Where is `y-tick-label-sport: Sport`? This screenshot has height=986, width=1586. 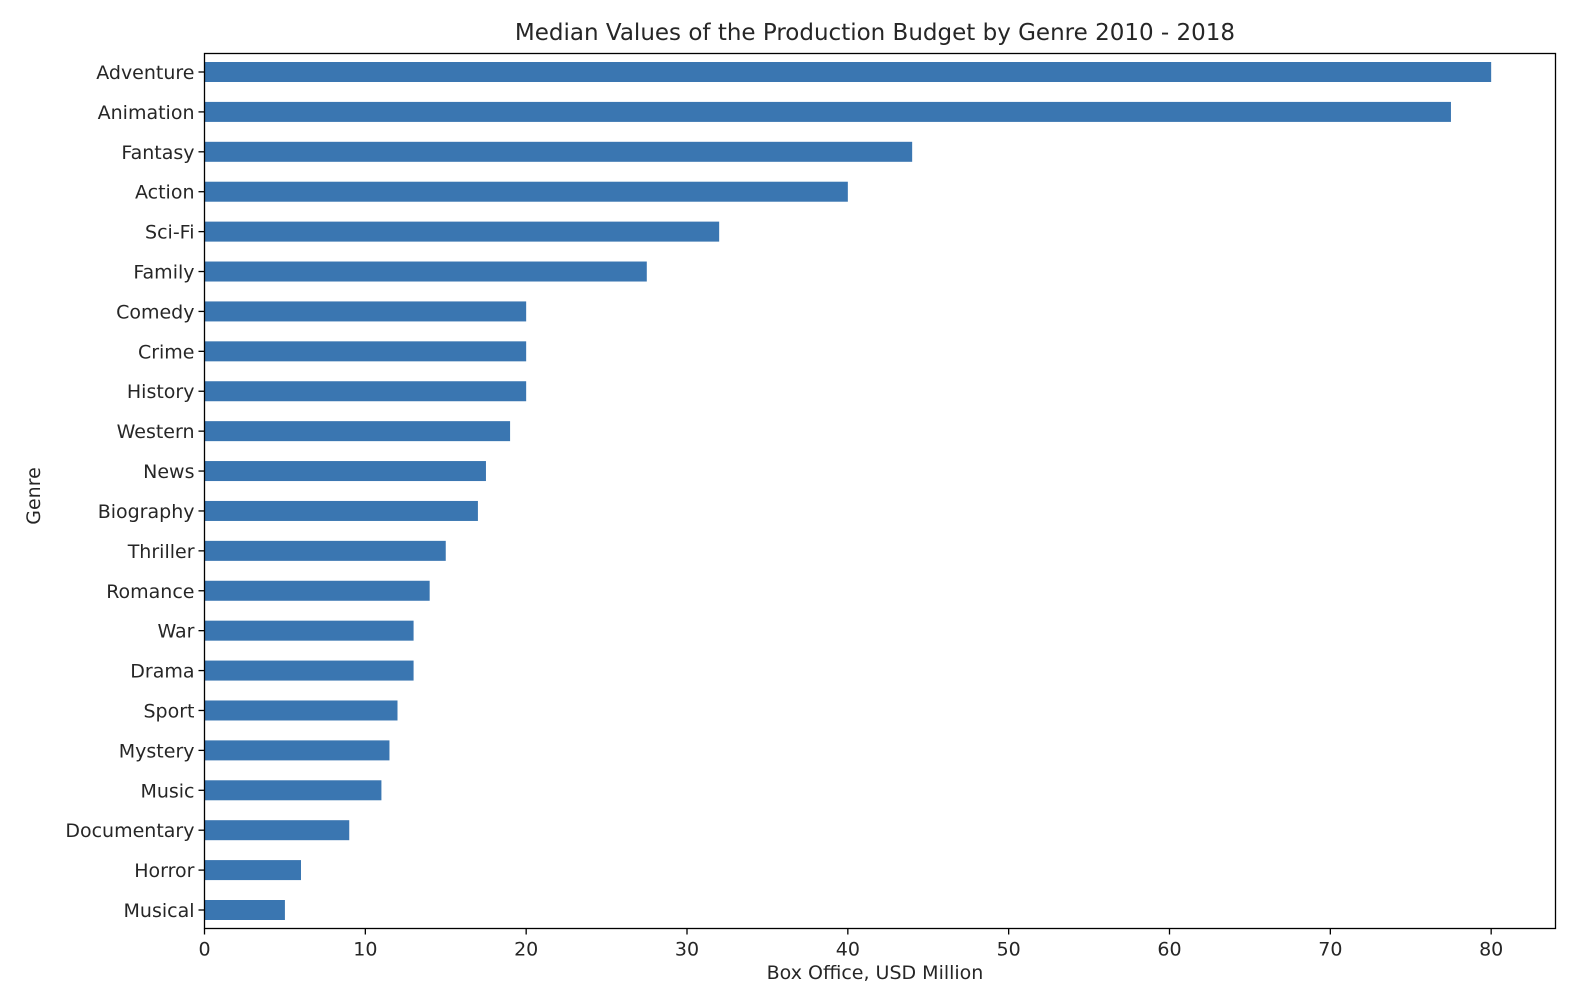
y-tick-label-sport: Sport is located at coordinates (168, 711).